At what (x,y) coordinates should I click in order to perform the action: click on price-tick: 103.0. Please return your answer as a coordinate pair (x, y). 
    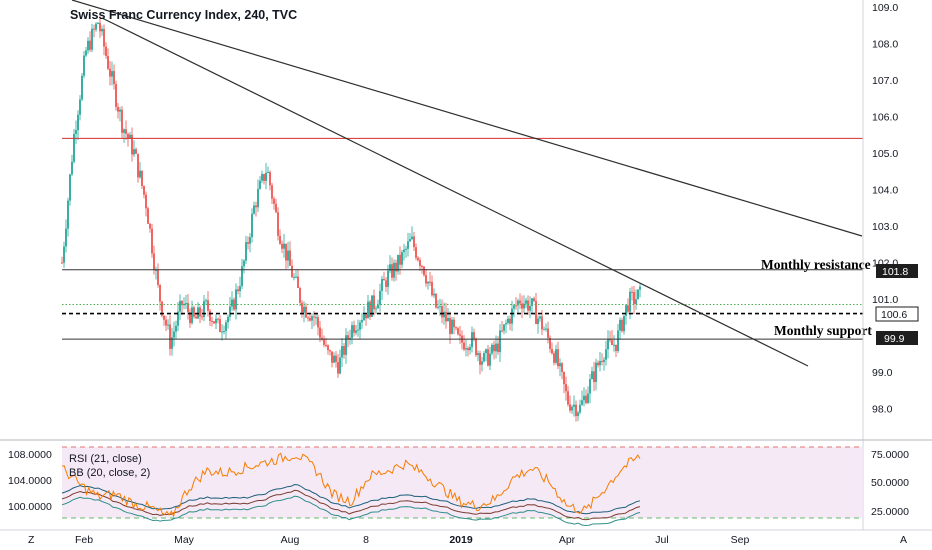
    Looking at the image, I should click on (885, 227).